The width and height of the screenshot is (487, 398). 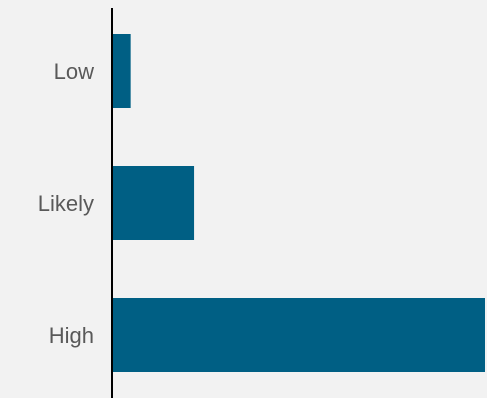 I want to click on category-label-likely: Likely, so click(x=66, y=203).